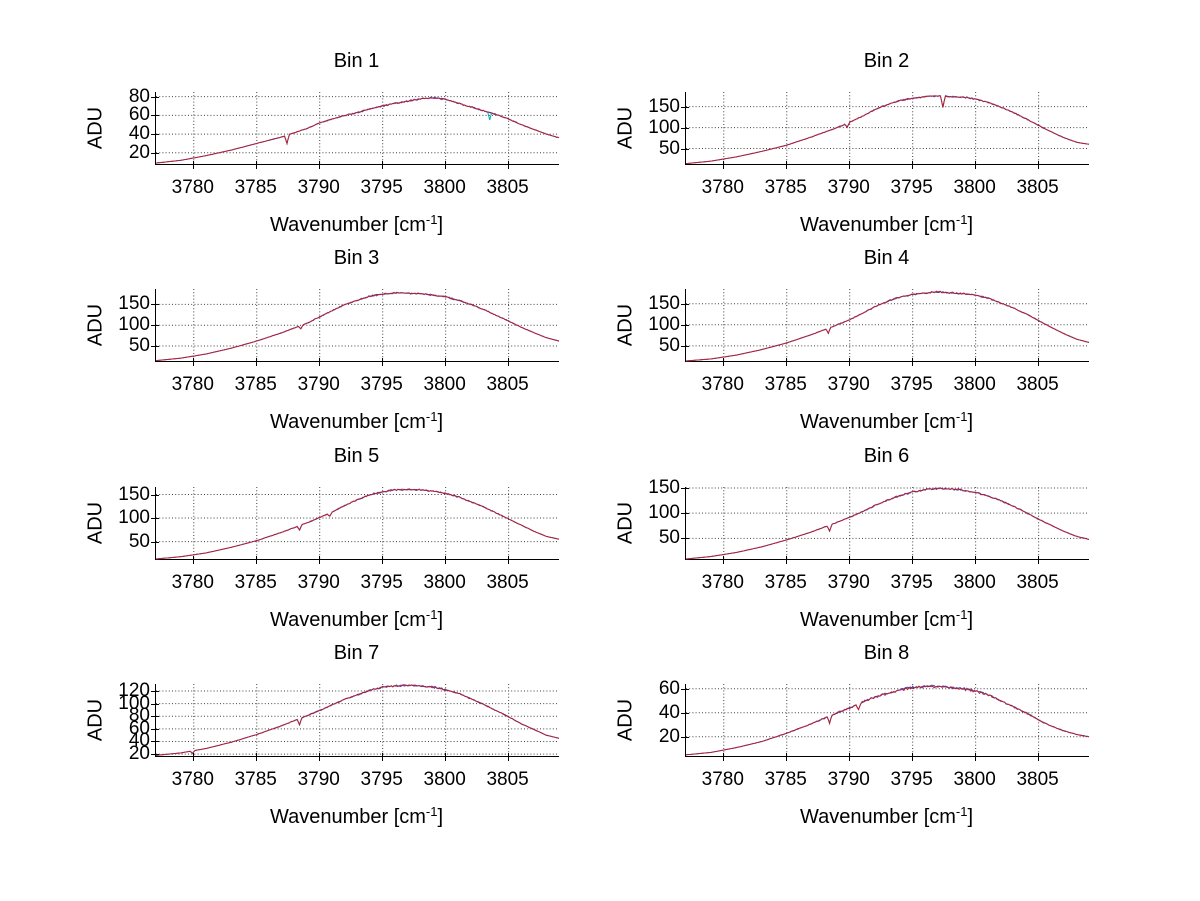 The image size is (1200, 901). Describe the element at coordinates (139, 96) in the screenshot. I see `y-tick-label: 80` at that location.